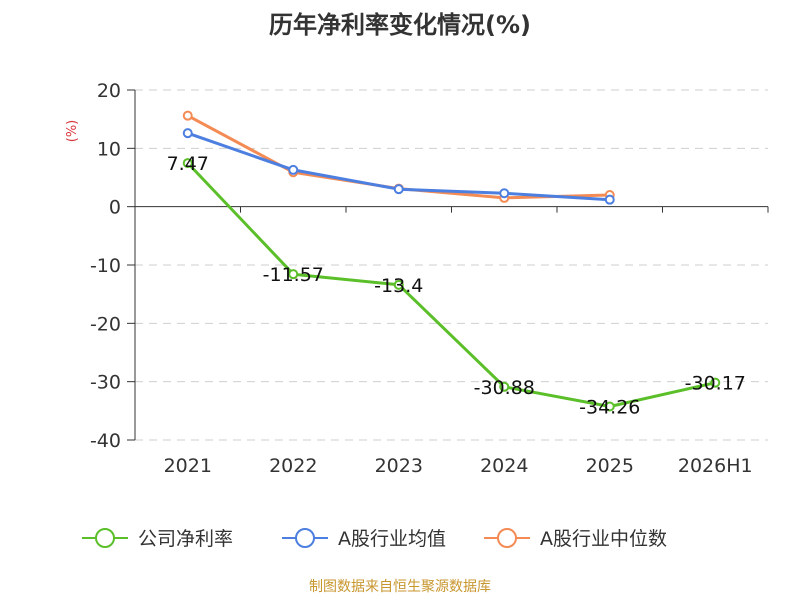 The height and width of the screenshot is (600, 800). I want to click on data-label: -13.4, so click(398, 286).